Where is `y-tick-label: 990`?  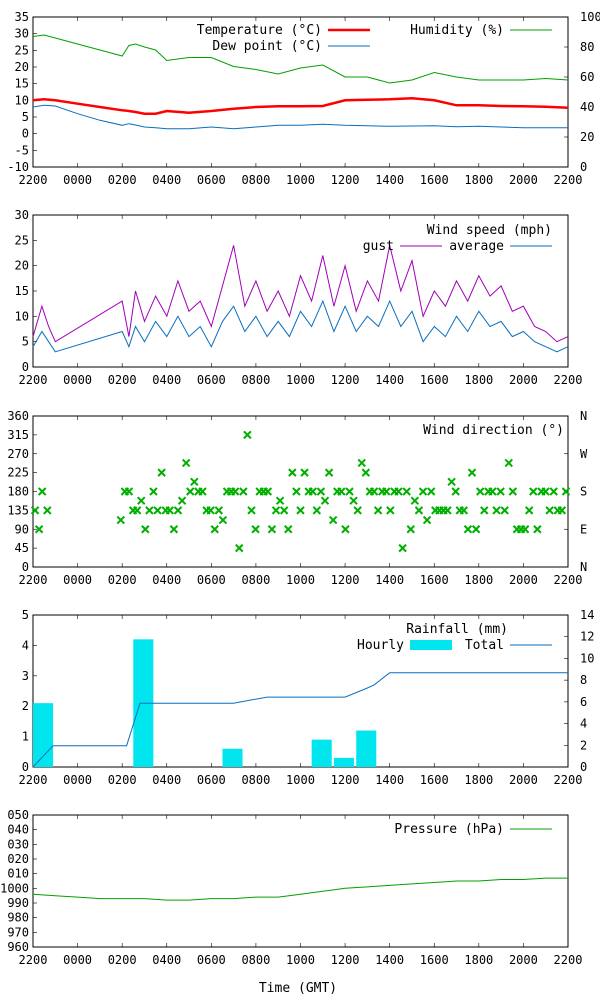
y-tick-label: 990 is located at coordinates (18, 903).